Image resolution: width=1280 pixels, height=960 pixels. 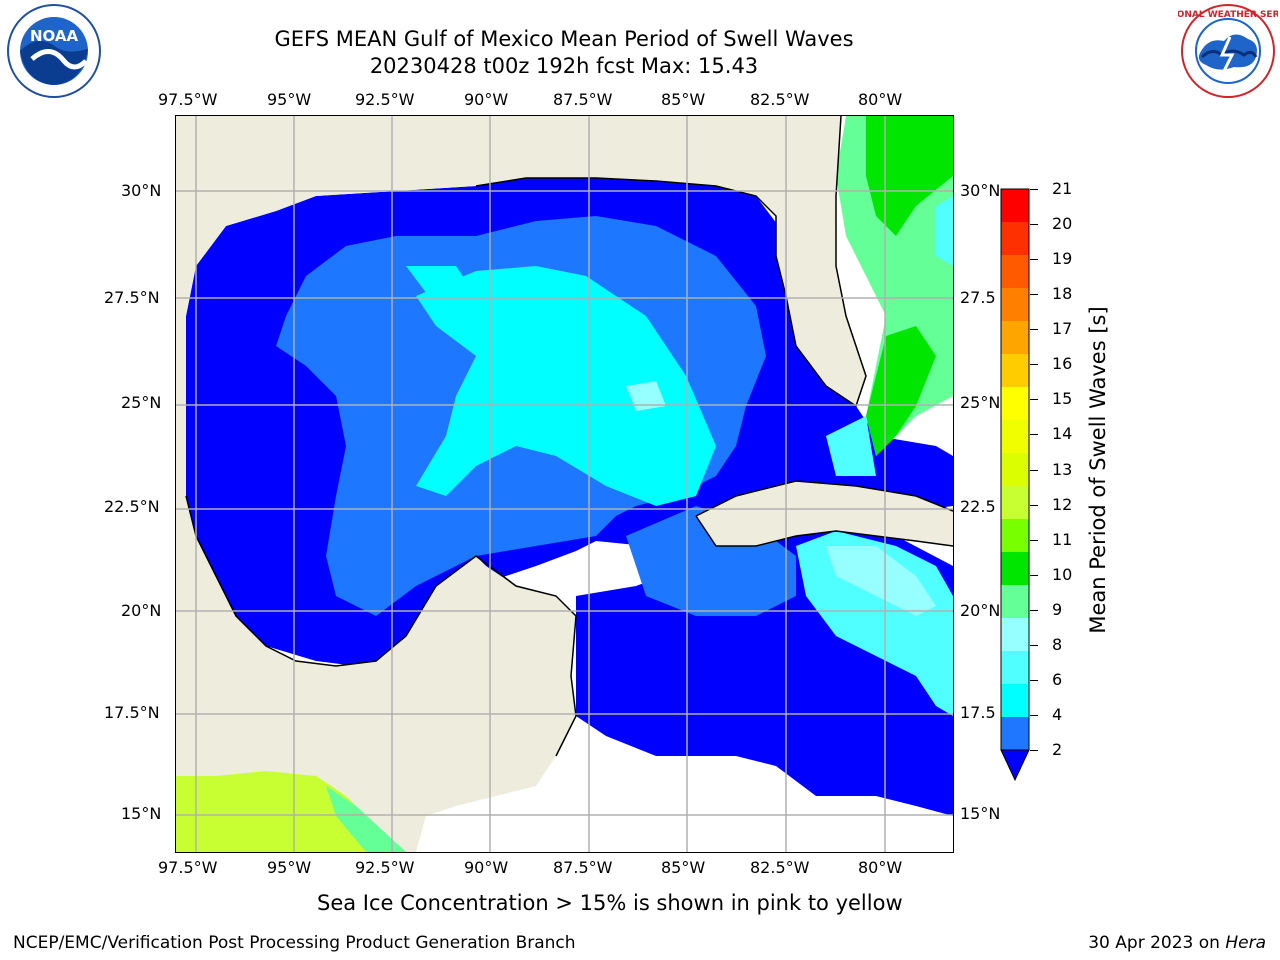 What do you see at coordinates (1228, 51) in the screenshot?
I see `nws-logo: NATIONAL WEATHER SERVICE` at bounding box center [1228, 51].